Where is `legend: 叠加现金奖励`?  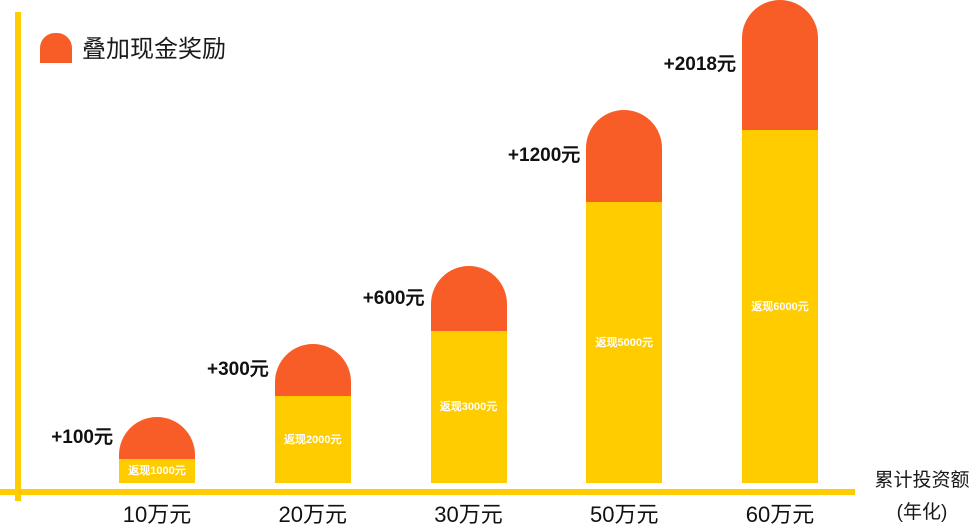 legend: 叠加现金奖励 is located at coordinates (150, 40).